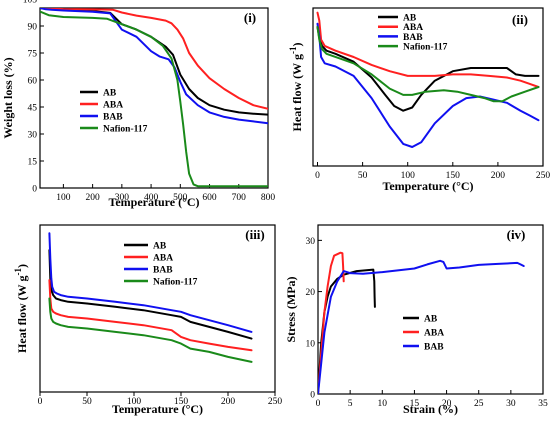 This screenshot has width=550, height=434. Describe the element at coordinates (151, 198) in the screenshot. I see `x-tick-label: 400` at that location.